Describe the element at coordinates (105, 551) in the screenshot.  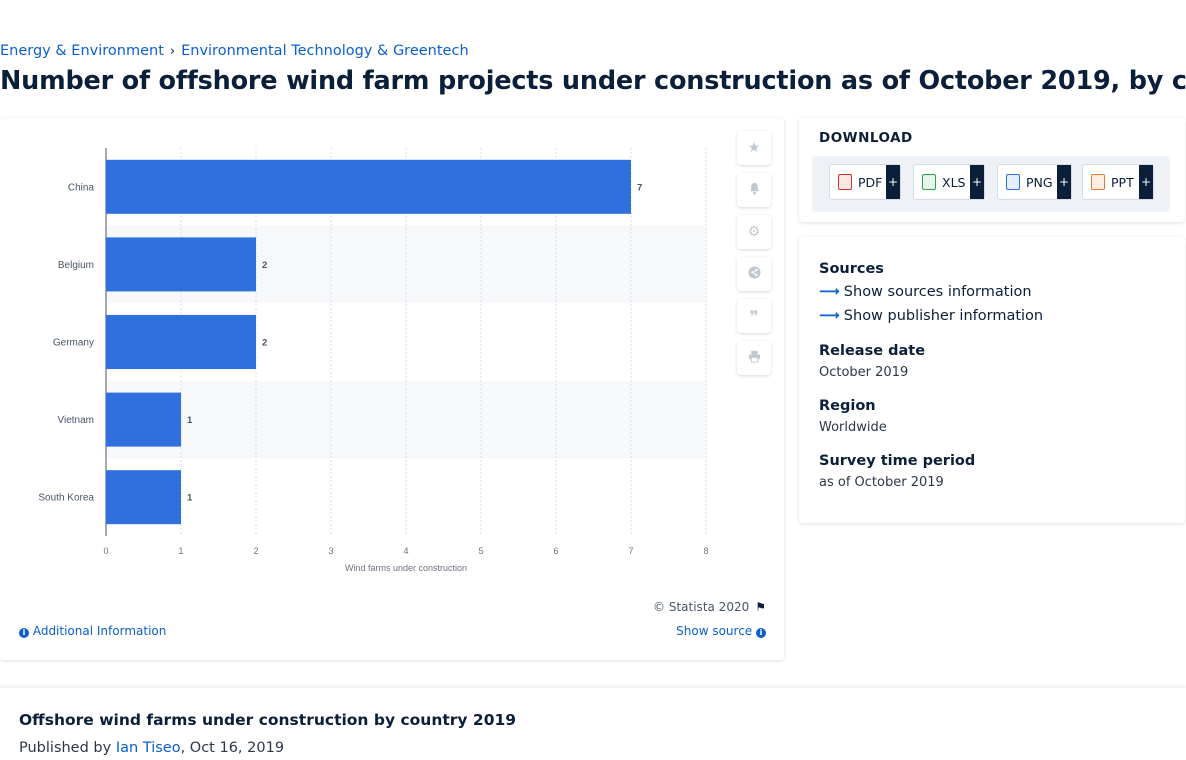
I see `x-tick-label: 0` at that location.